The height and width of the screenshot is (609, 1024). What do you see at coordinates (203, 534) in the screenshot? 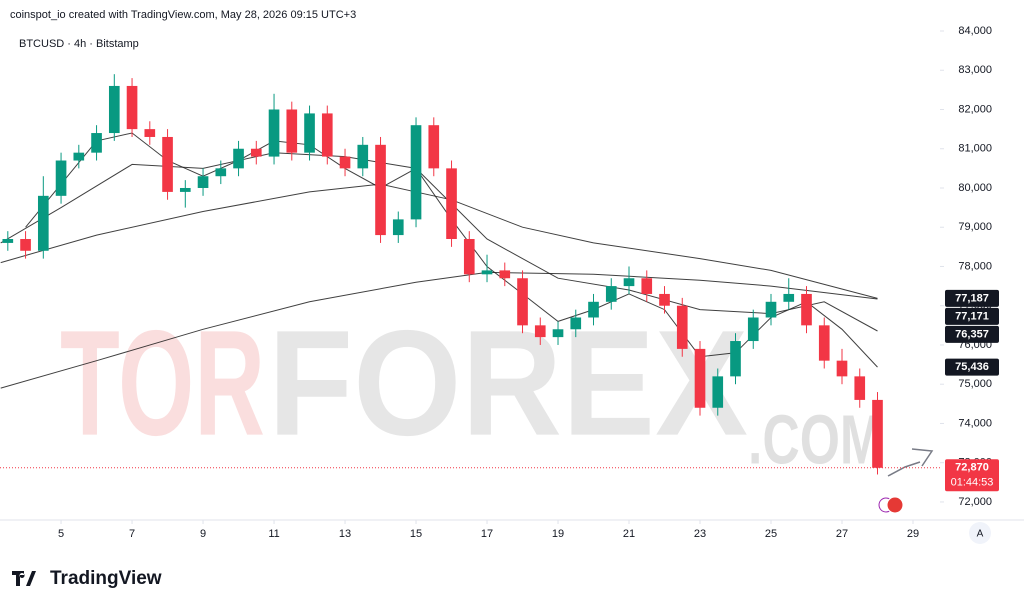
I see `x-tick-label: 9` at bounding box center [203, 534].